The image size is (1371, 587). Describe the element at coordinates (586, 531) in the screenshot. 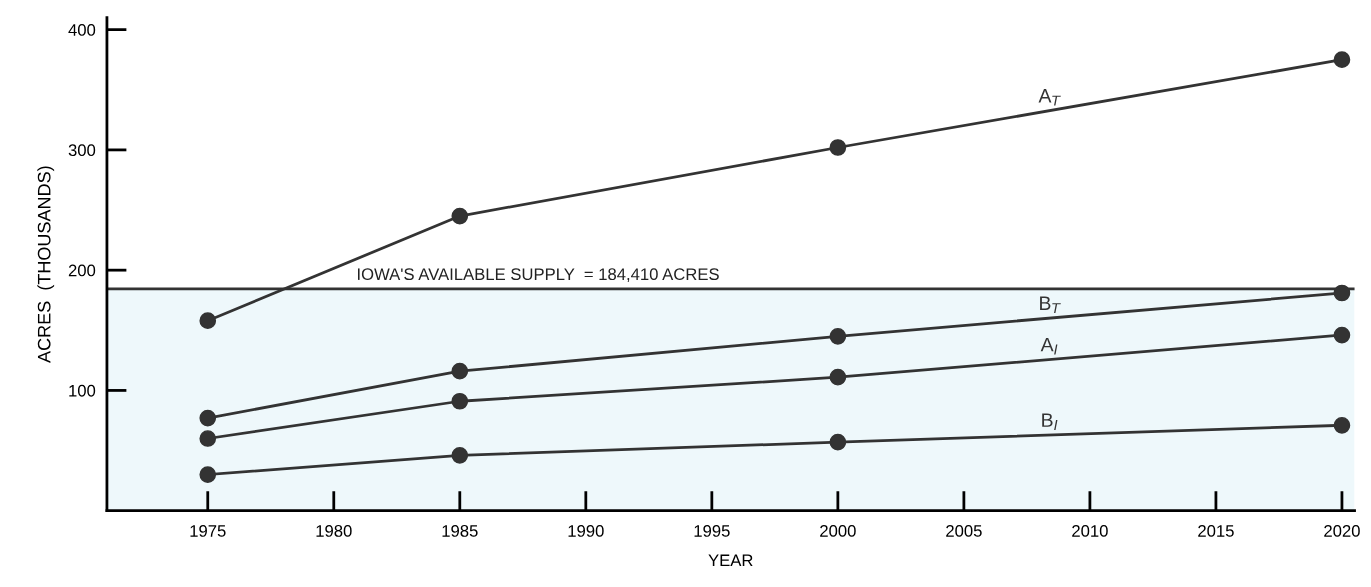

I see `x-tick-label: 1990` at that location.